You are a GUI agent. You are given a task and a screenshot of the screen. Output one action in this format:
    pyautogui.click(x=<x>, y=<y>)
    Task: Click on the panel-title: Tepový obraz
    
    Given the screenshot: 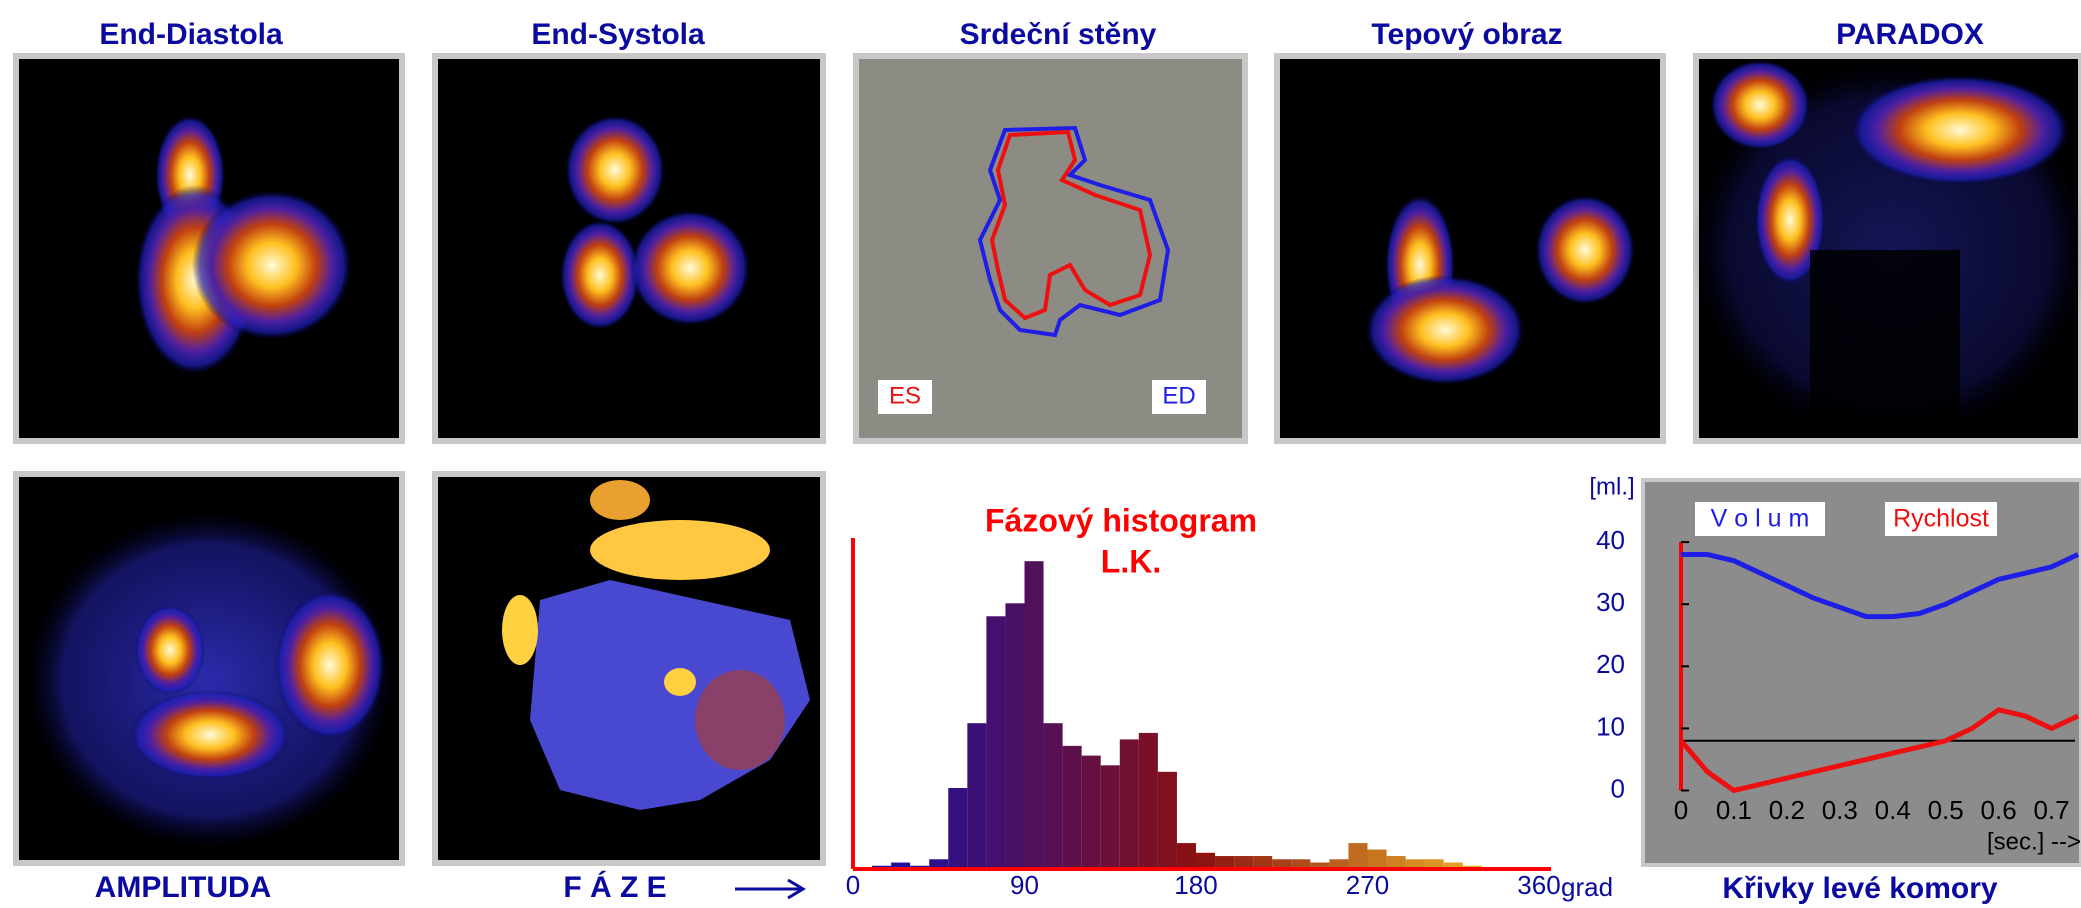 What is the action you would take?
    pyautogui.click(x=1466, y=34)
    